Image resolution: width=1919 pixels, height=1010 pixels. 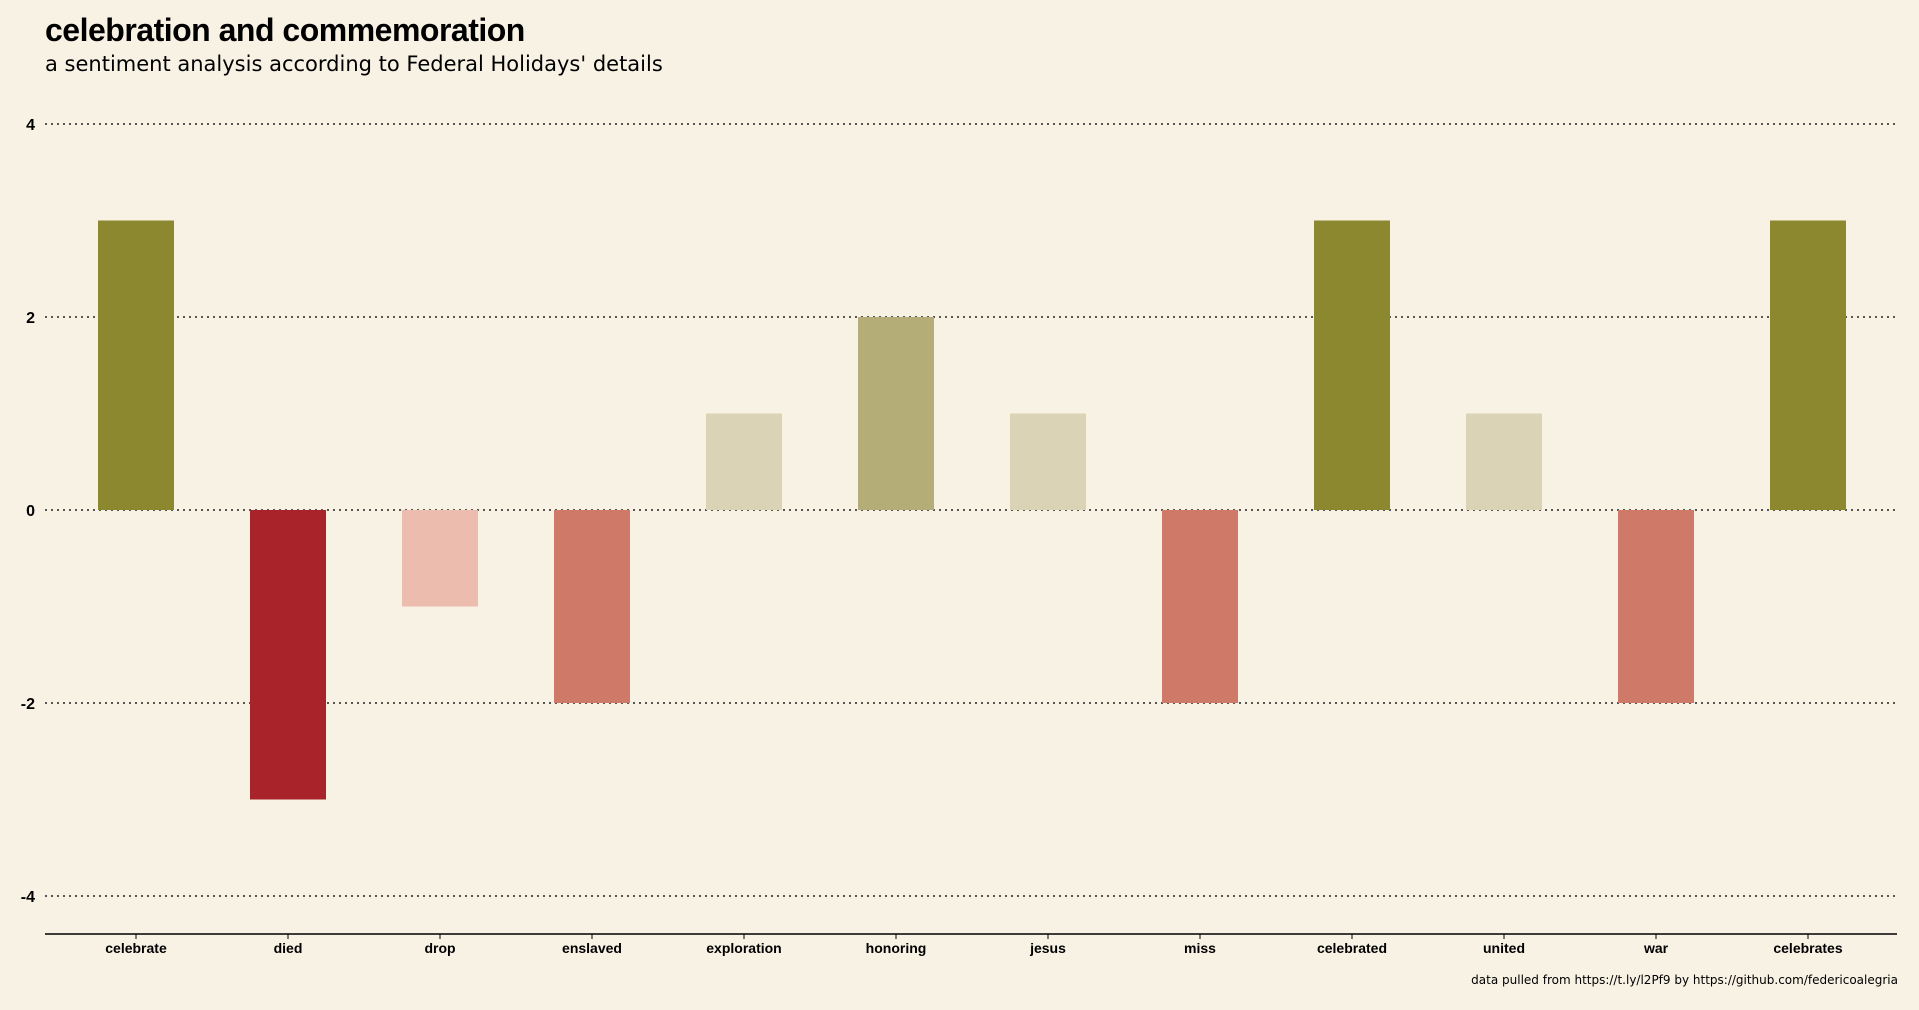 I want to click on bar-miss, so click(x=1200, y=606).